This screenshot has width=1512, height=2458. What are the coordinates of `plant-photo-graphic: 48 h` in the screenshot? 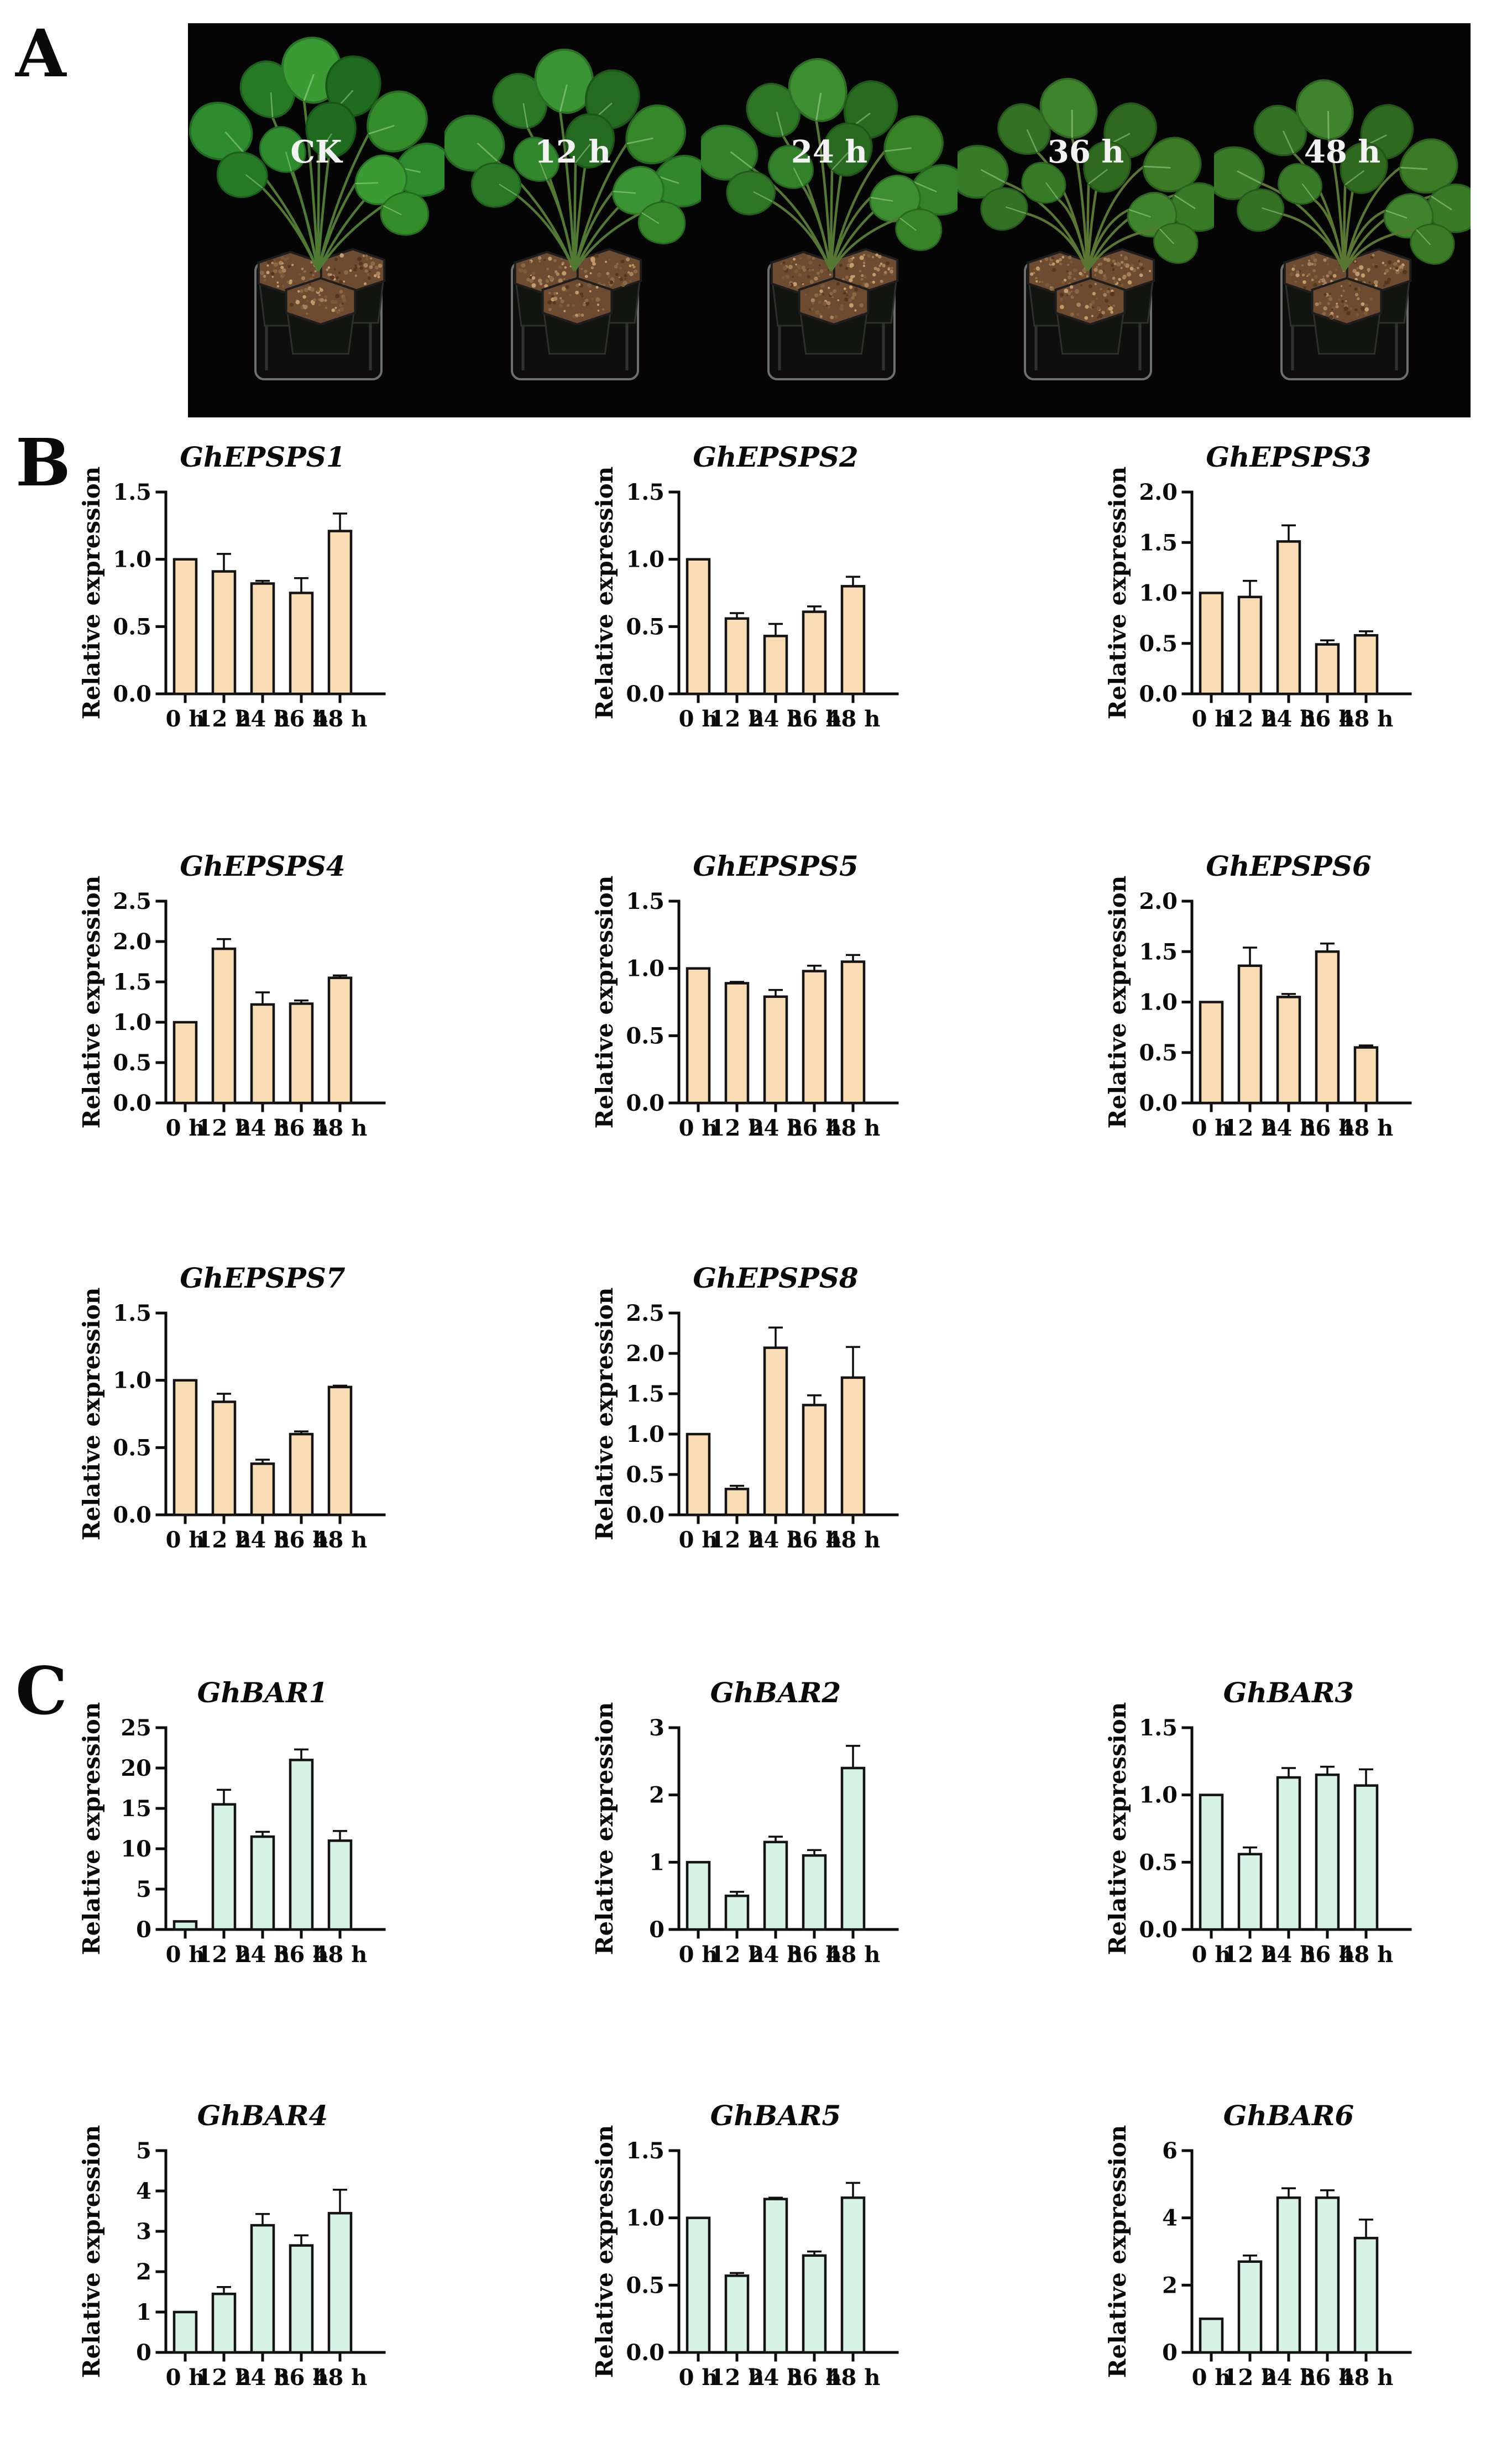 It's located at (1342, 220).